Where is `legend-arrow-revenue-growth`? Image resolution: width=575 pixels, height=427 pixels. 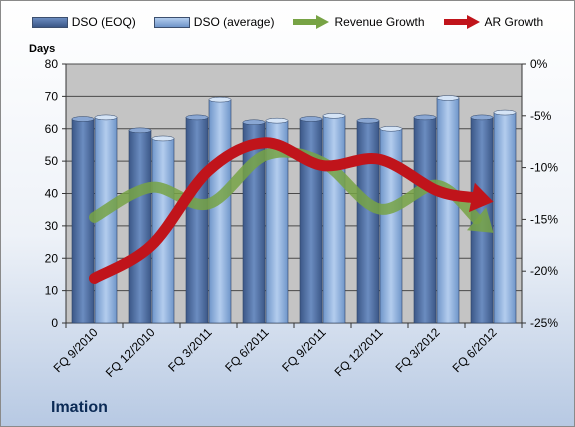
legend-arrow-revenue-growth is located at coordinates (311, 22).